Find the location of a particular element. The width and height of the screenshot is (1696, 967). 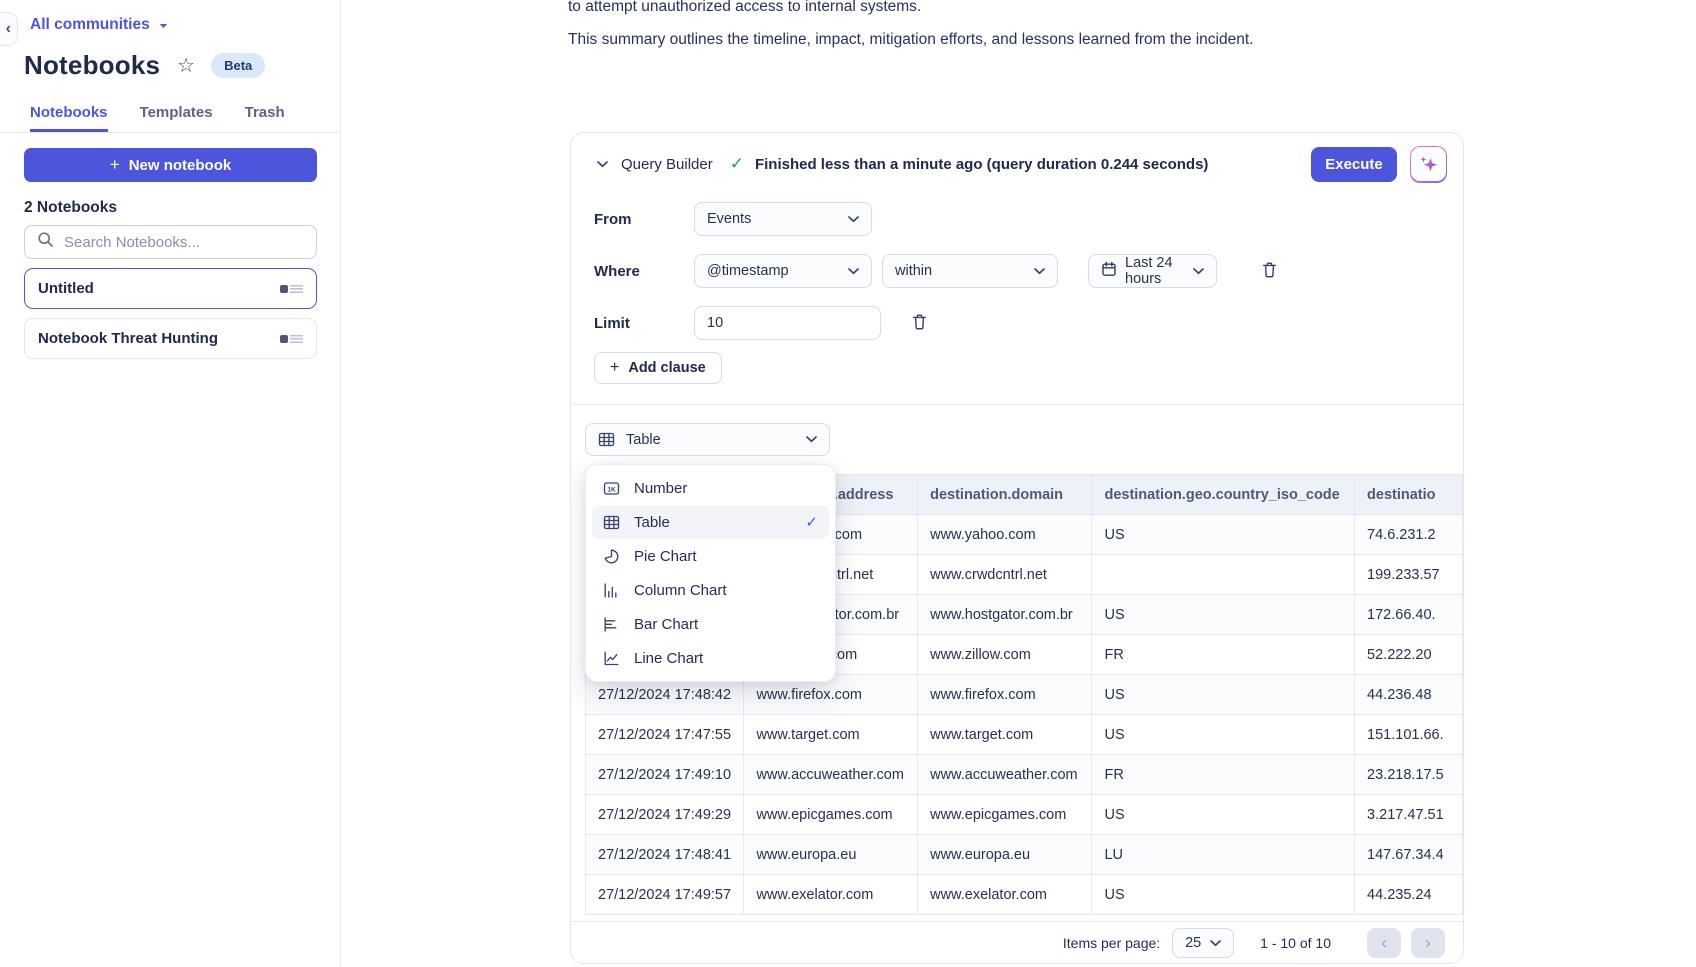

trash-icon is located at coordinates (919, 323).